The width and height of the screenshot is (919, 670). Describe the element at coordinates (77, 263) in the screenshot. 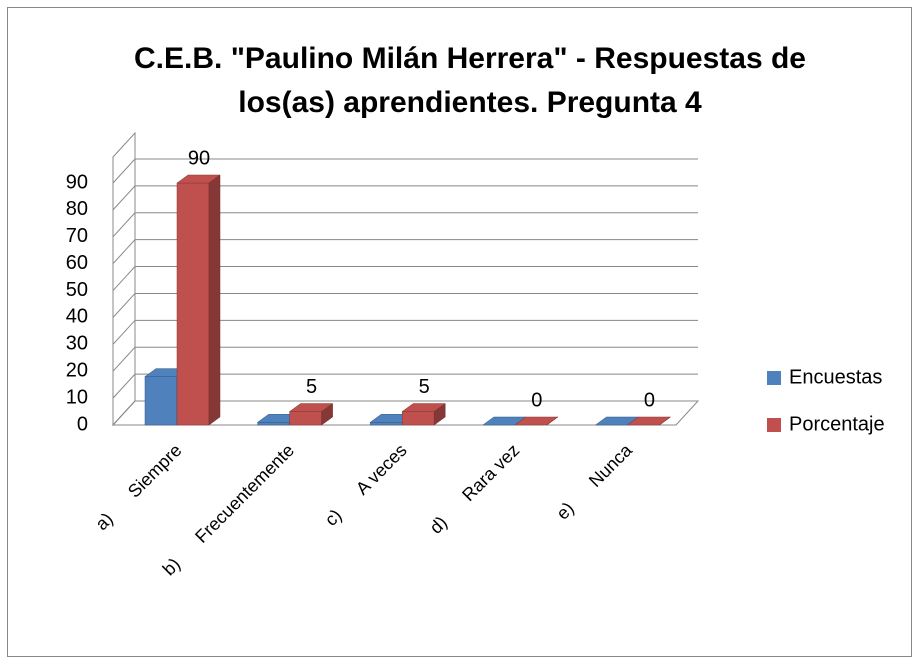

I see `y-tick-label: 60` at that location.